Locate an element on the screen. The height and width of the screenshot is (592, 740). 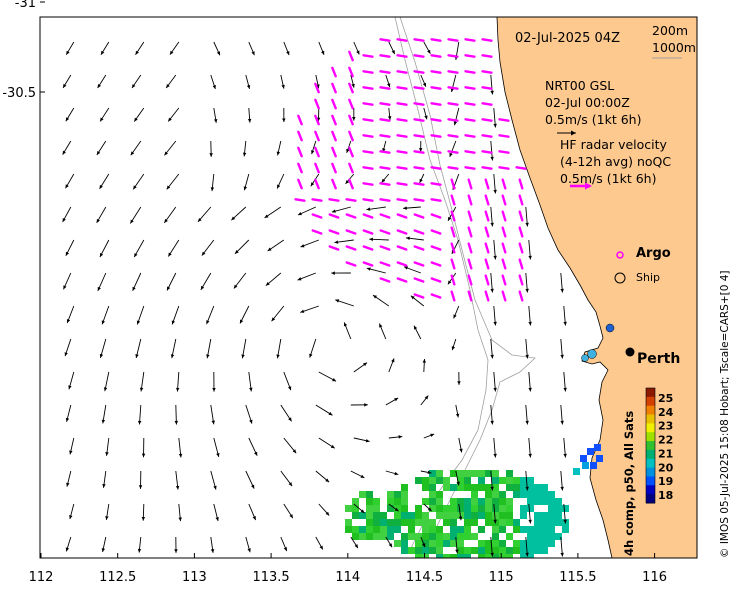
colorbar-tick-label: 18 is located at coordinates (665, 495).